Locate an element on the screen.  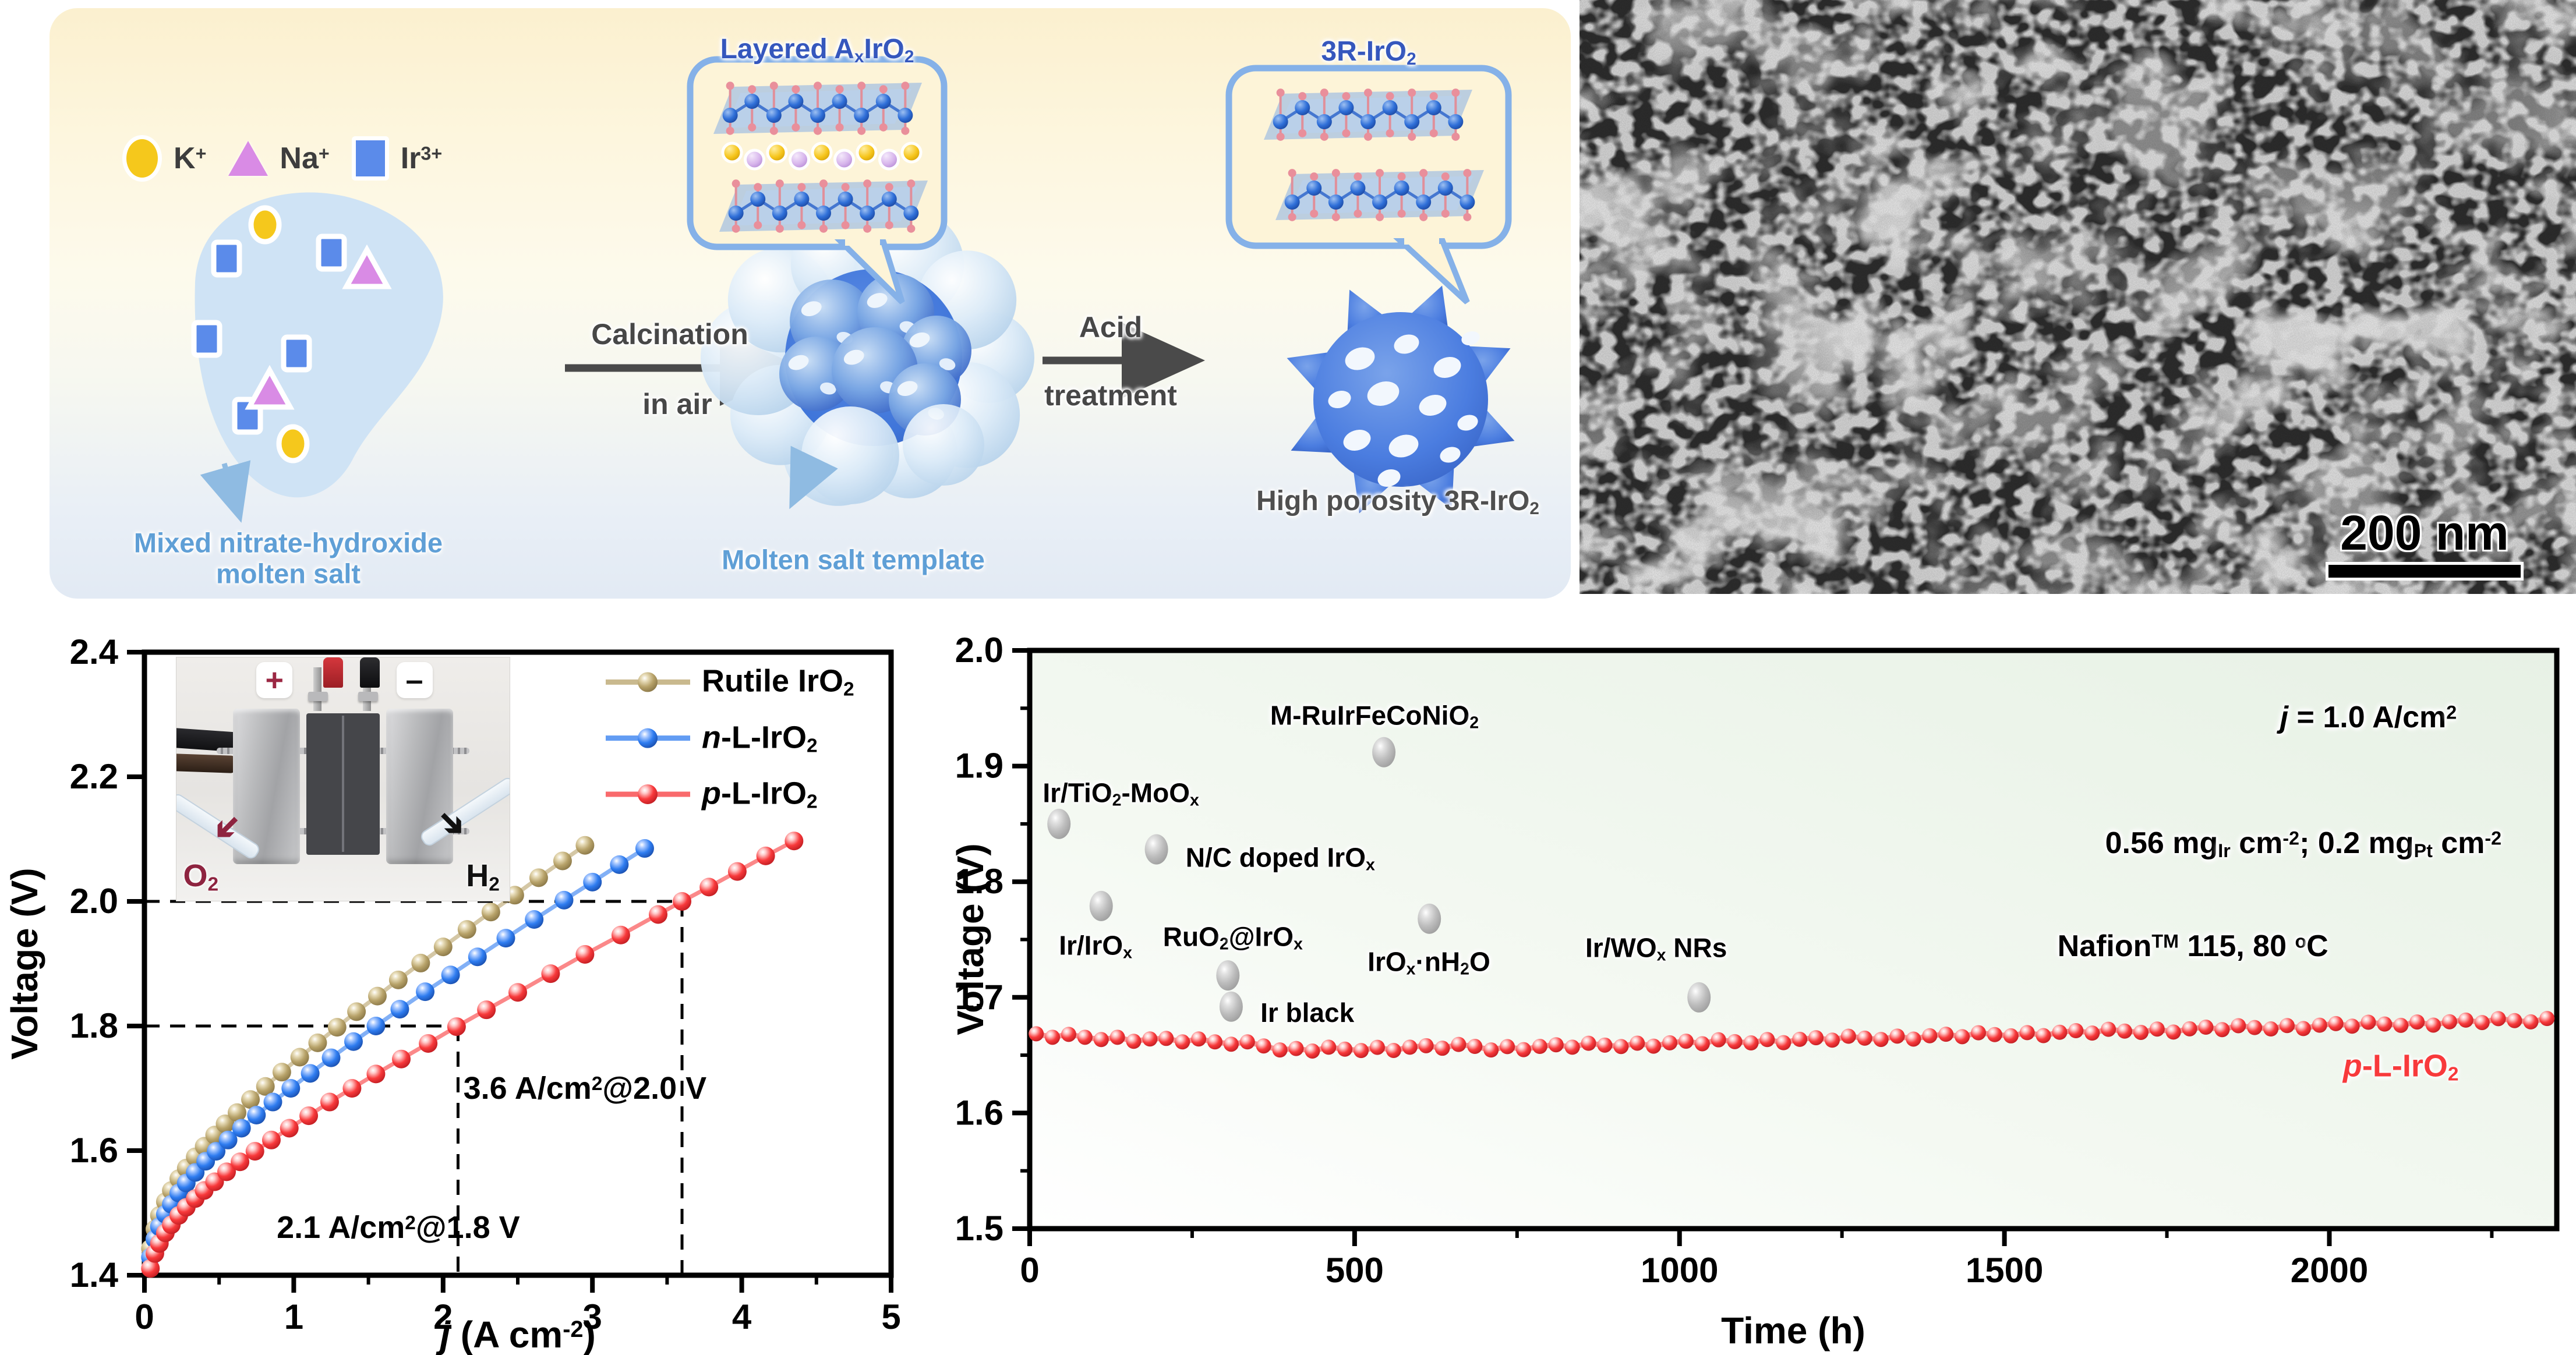
plus-sign: + is located at coordinates (274, 680).